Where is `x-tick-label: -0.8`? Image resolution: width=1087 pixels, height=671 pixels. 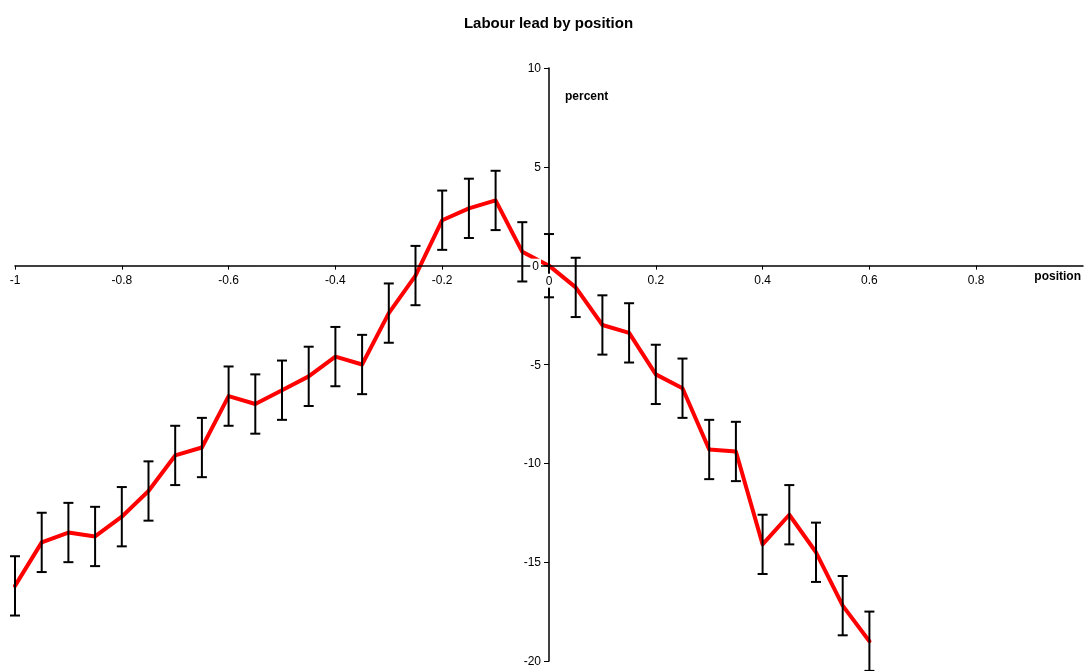
x-tick-label: -0.8 is located at coordinates (122, 279).